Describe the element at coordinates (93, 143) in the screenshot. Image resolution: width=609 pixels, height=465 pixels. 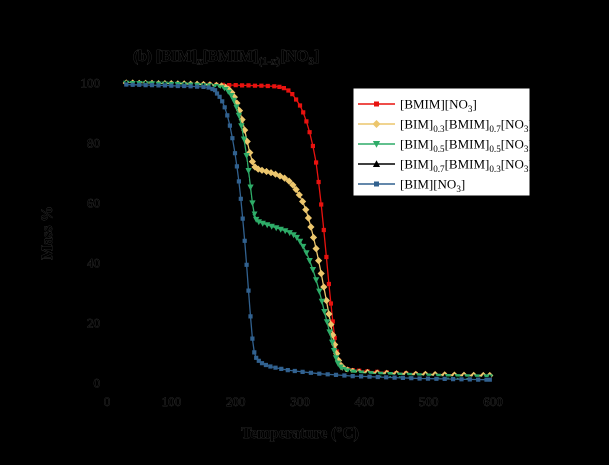
I see `y-tick-label: 80` at that location.